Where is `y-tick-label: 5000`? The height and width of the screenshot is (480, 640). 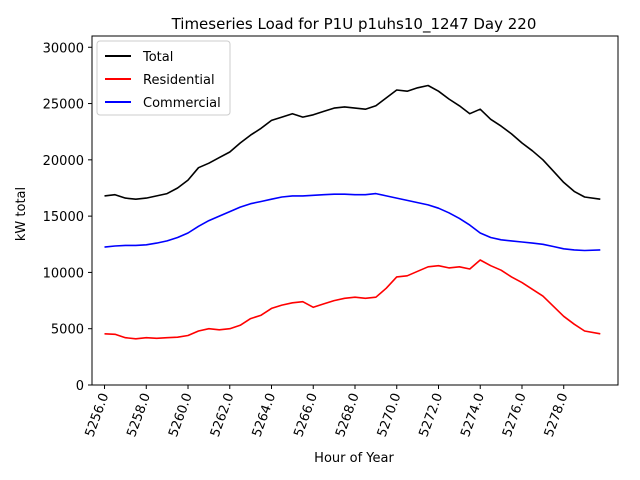
y-tick-label: 5000 is located at coordinates (67, 330).